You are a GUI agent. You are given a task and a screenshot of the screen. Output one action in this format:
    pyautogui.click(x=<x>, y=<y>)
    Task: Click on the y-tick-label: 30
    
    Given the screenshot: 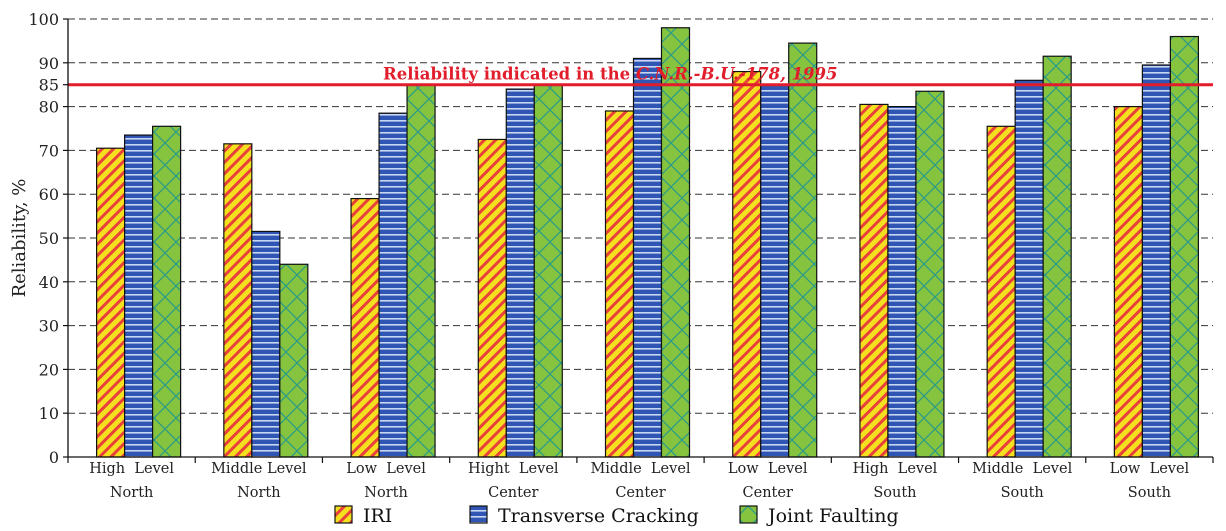 What is the action you would take?
    pyautogui.click(x=49, y=326)
    